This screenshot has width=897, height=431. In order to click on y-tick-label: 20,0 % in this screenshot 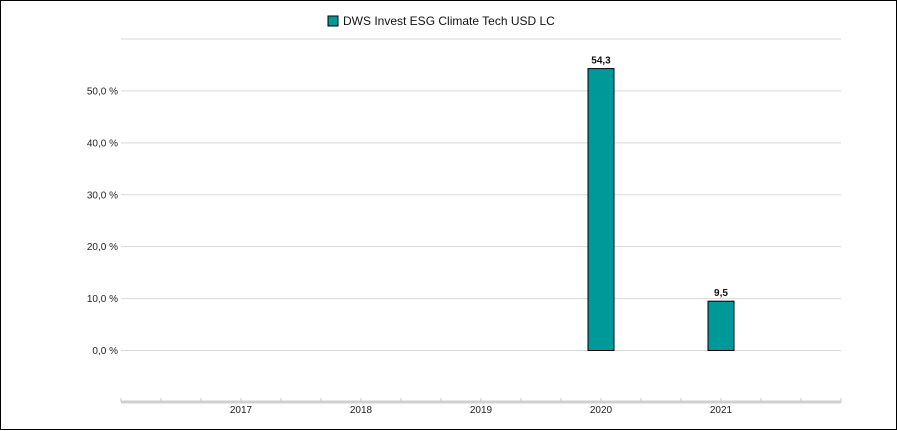, I will do `click(102, 247)`.